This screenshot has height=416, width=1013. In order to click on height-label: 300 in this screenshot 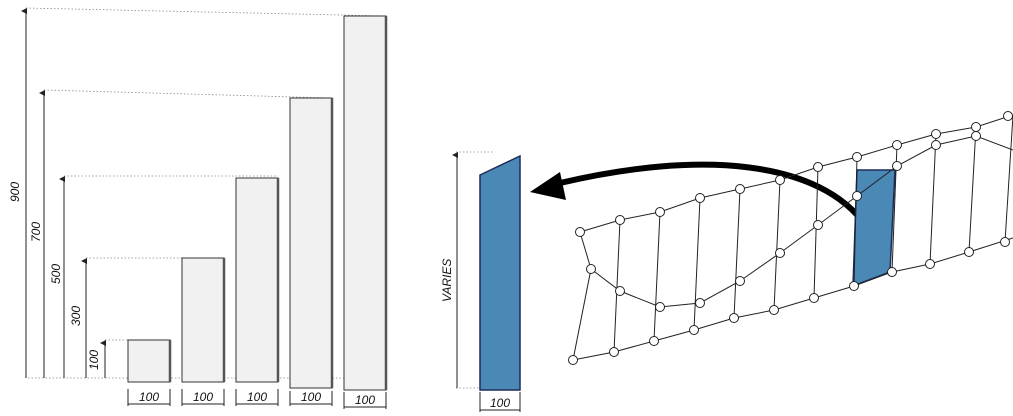, I will do `click(76, 316)`.